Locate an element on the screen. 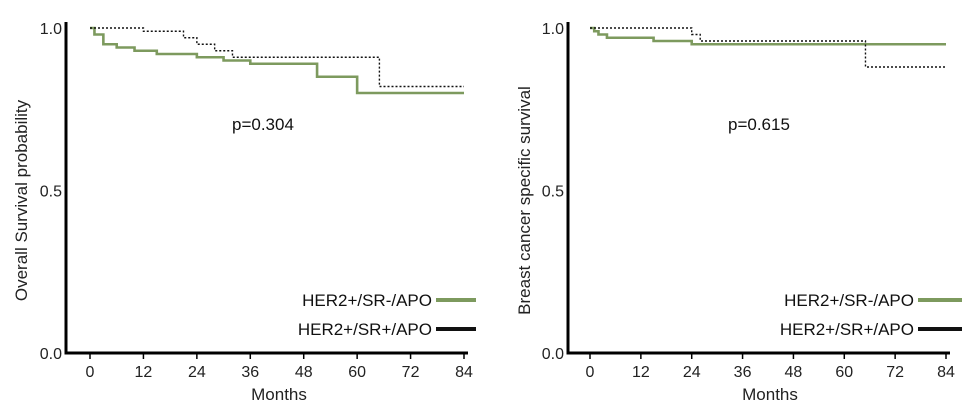 This screenshot has width=972, height=408. y-axis-title: Overall Survival probability is located at coordinates (21, 200).